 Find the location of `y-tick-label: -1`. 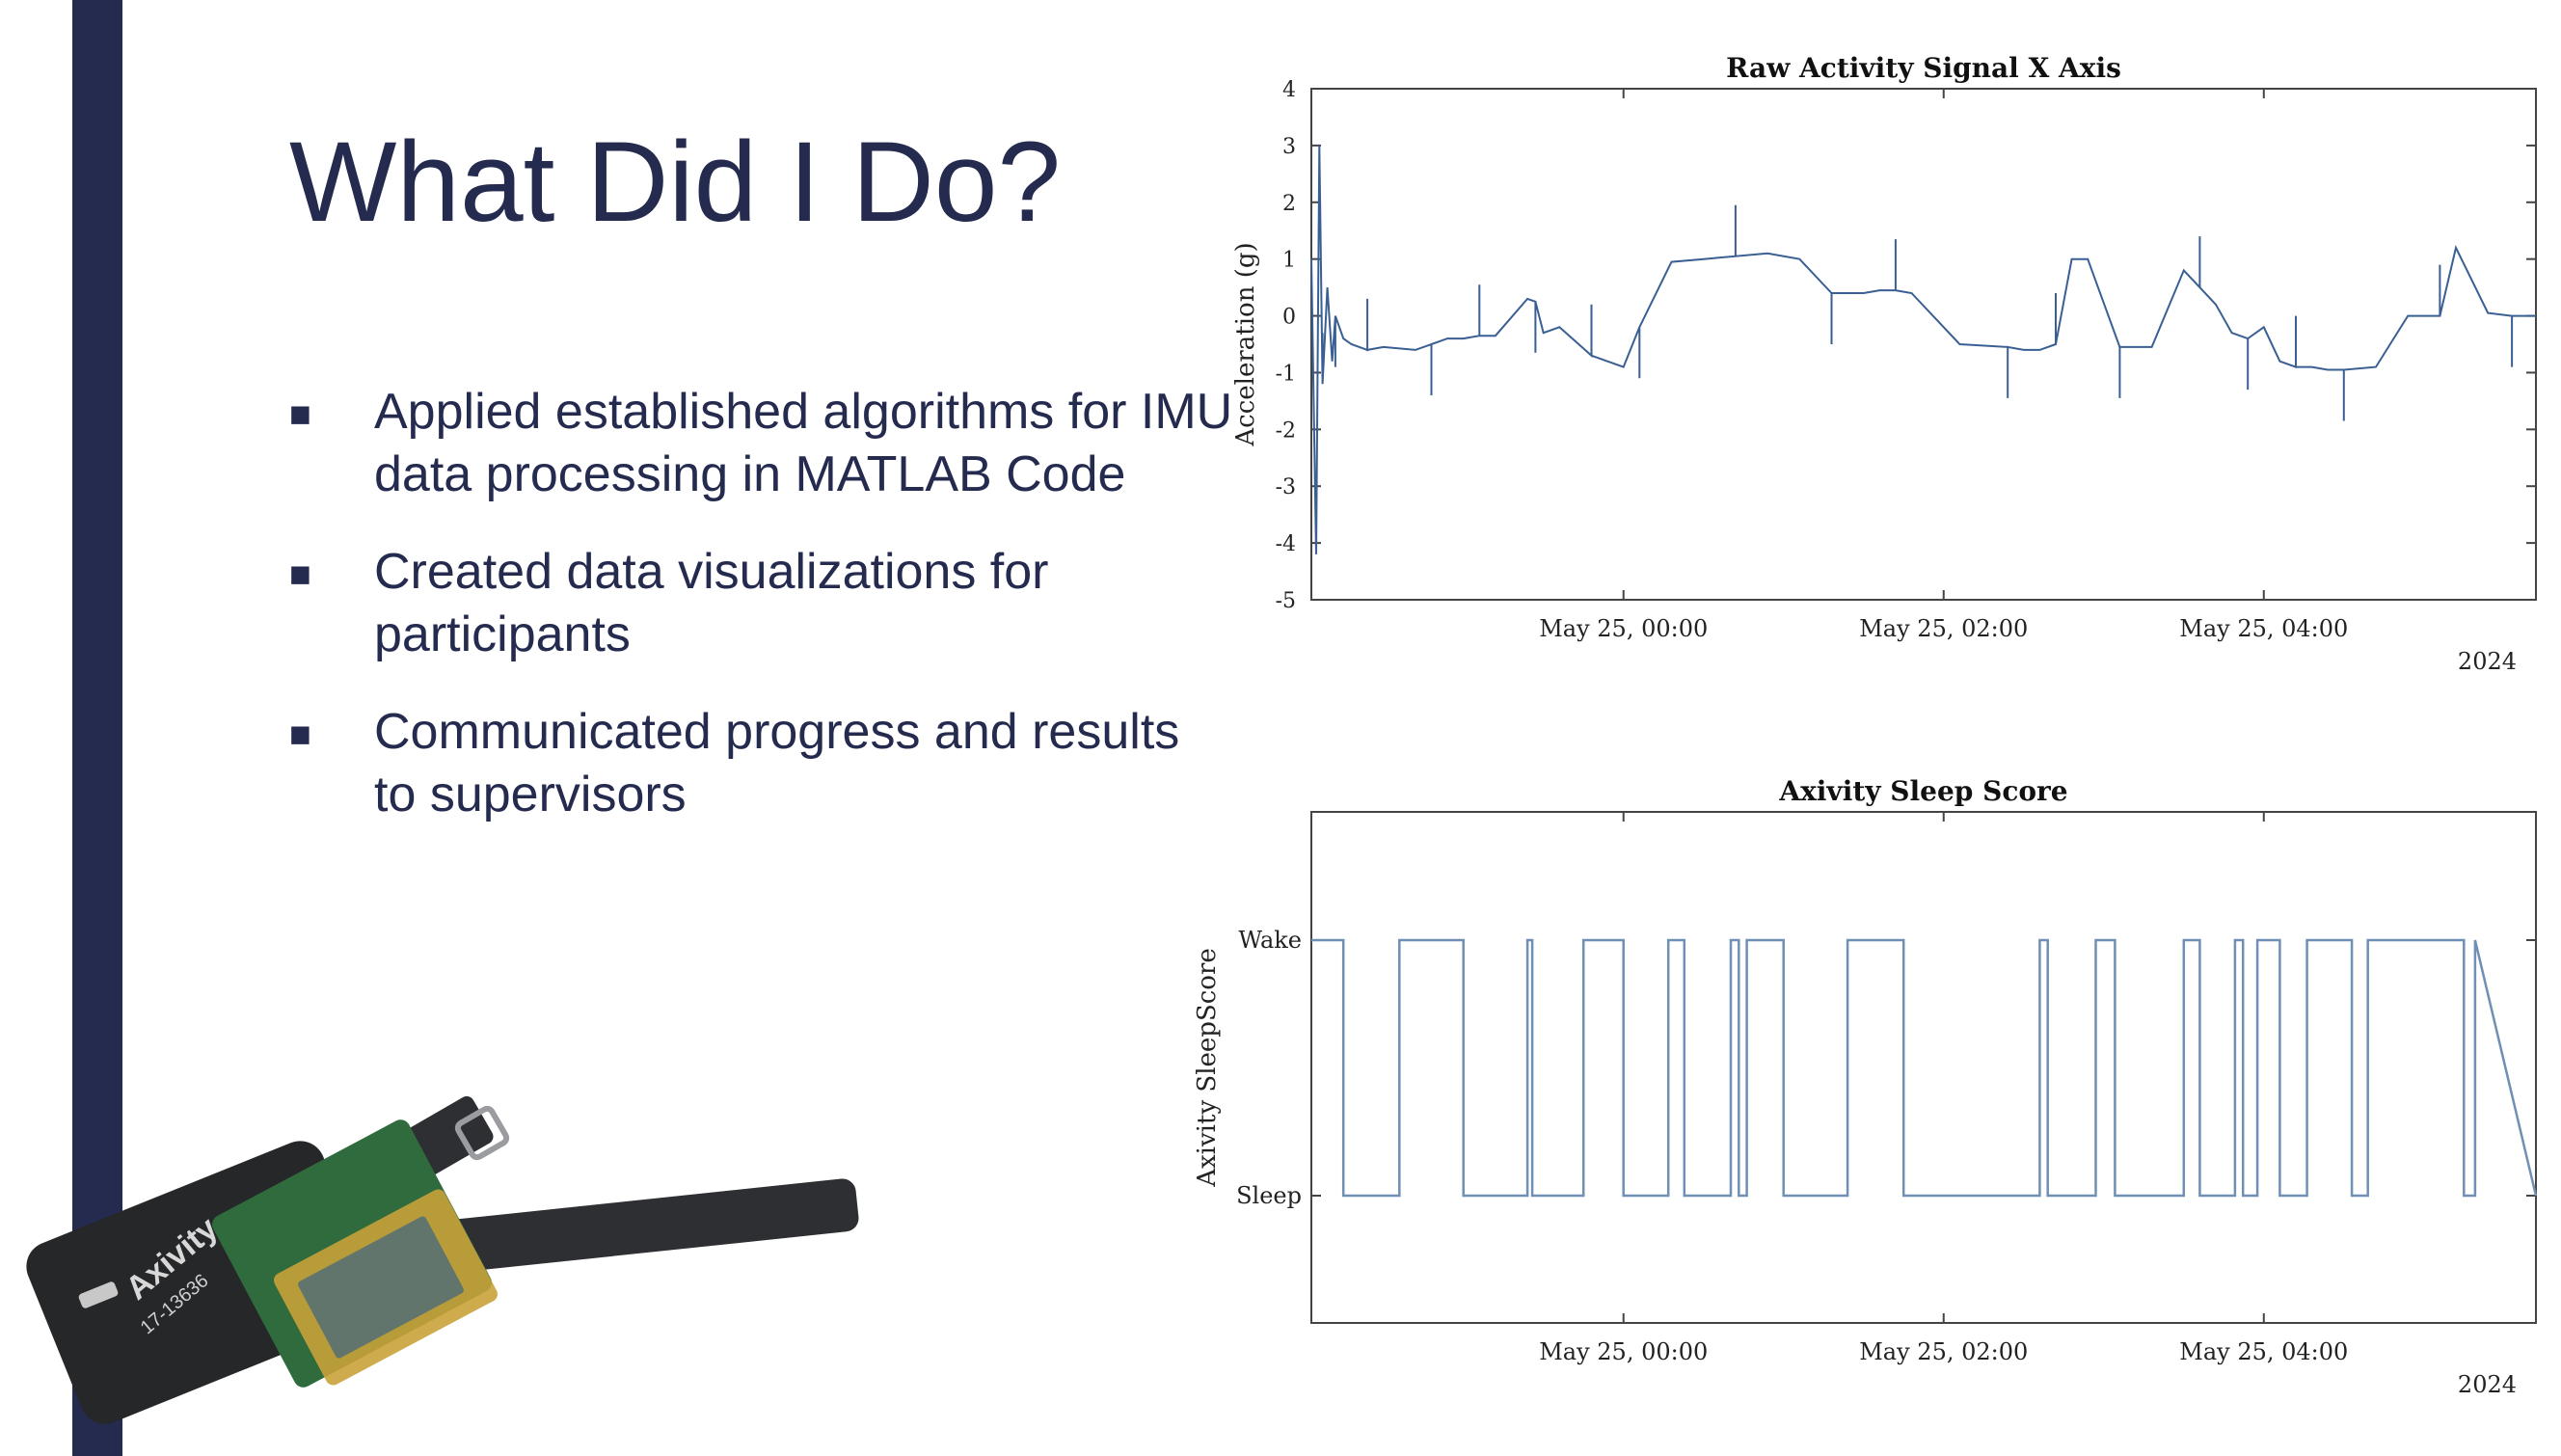

y-tick-label: -1 is located at coordinates (1286, 374).